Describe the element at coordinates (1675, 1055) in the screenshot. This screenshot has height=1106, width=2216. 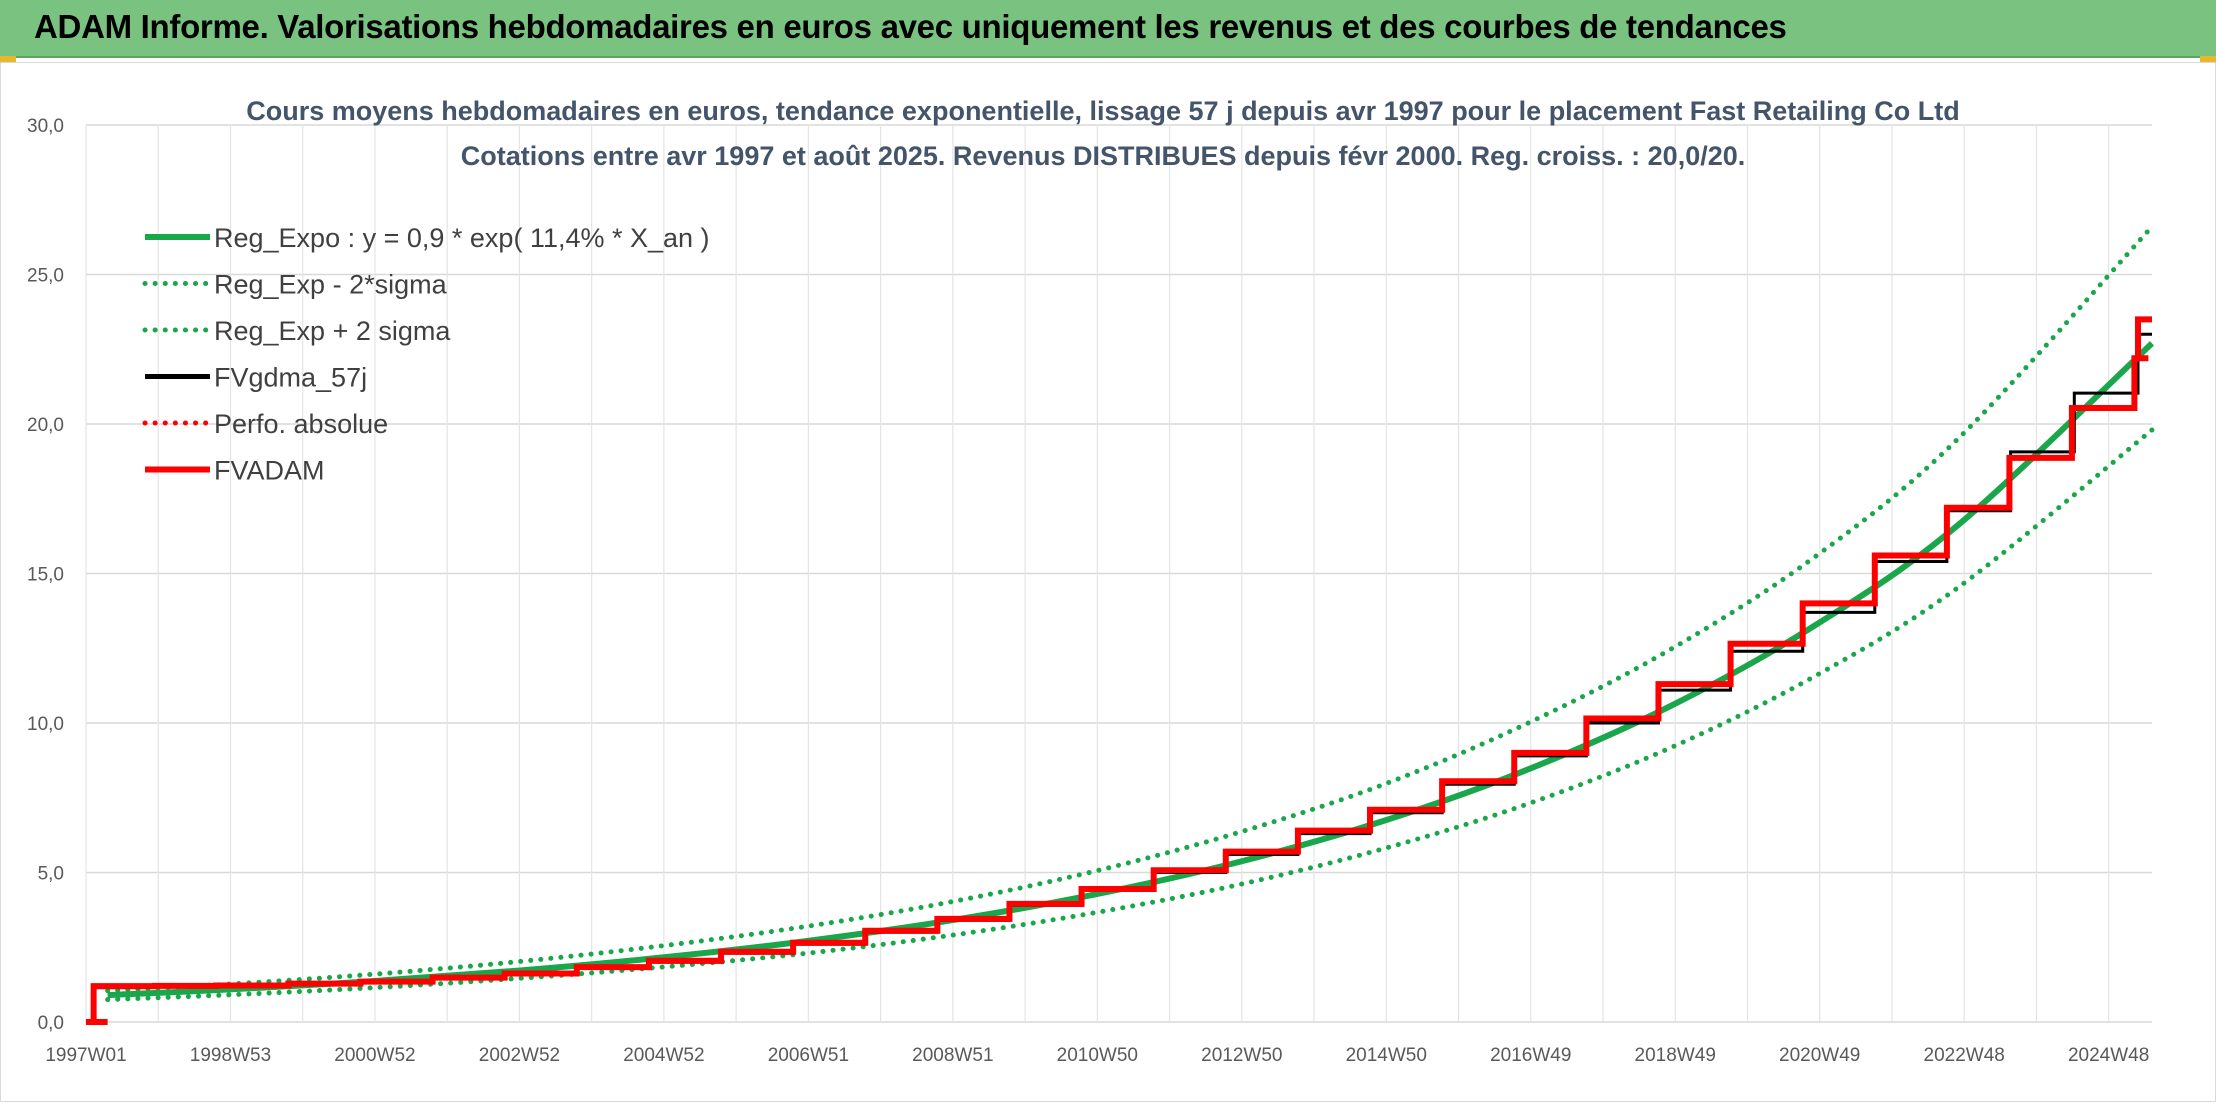
I see `x-tick-label: 2018W49` at that location.